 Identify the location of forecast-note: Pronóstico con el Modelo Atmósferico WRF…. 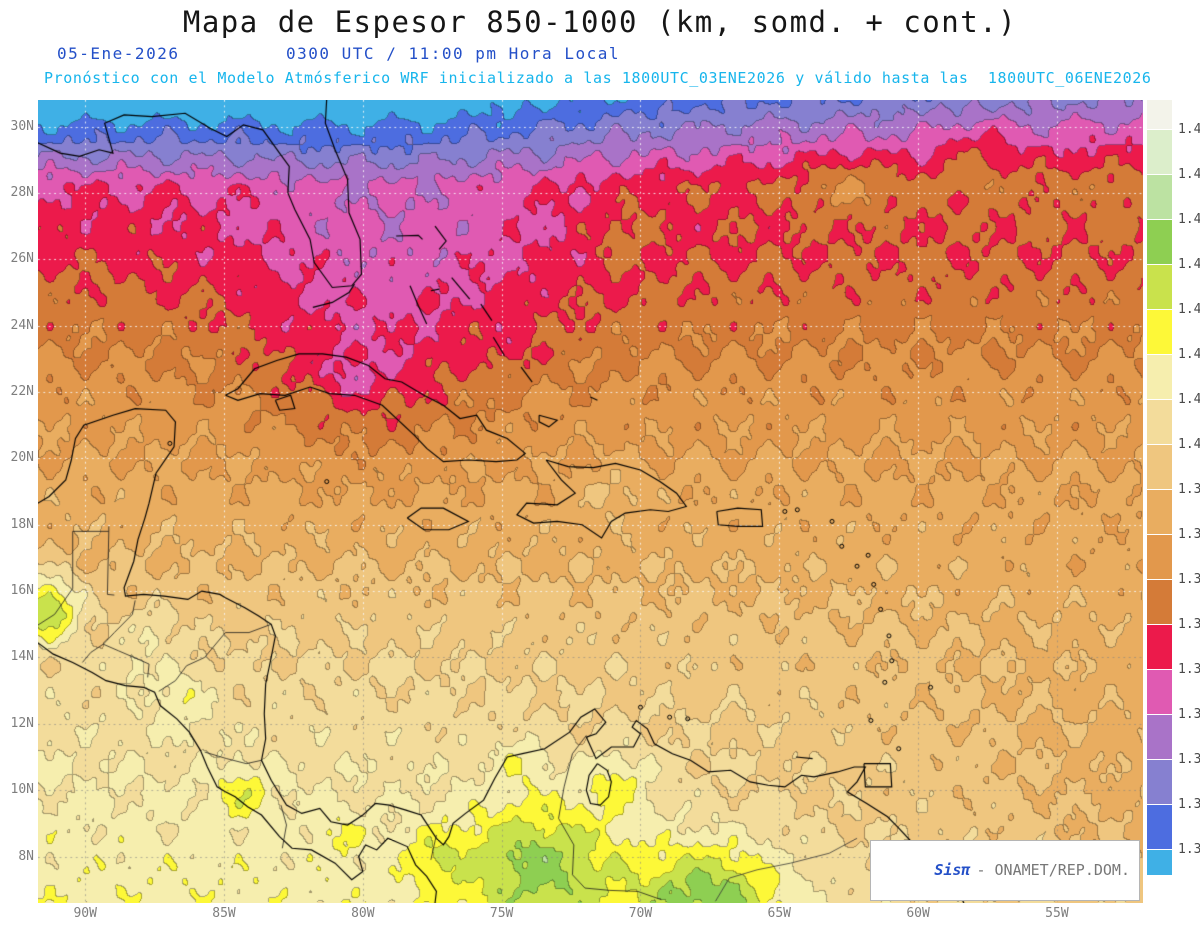
(598, 78).